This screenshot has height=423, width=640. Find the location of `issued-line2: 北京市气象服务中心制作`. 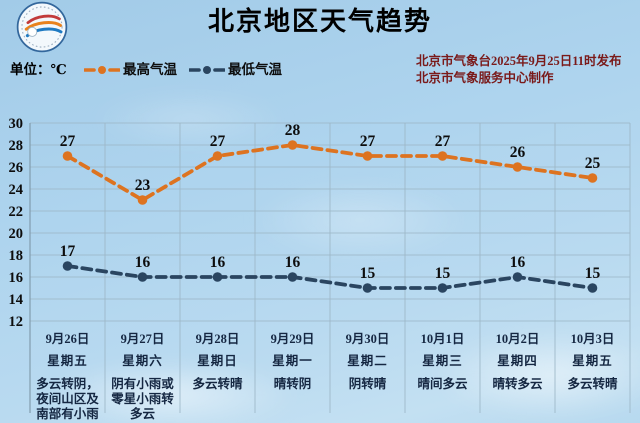

issued-line2: 北京市气象服务中心制作 is located at coordinates (485, 77).